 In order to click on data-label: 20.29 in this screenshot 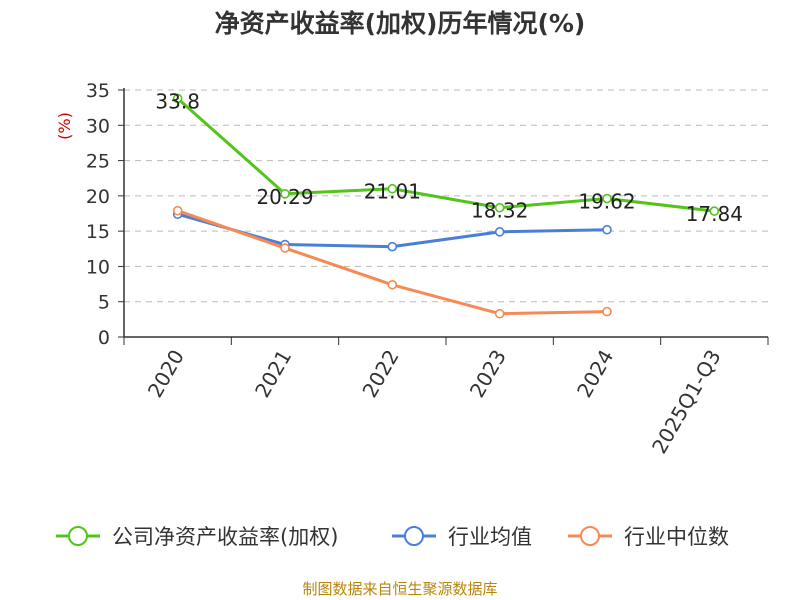, I will do `click(284, 197)`.